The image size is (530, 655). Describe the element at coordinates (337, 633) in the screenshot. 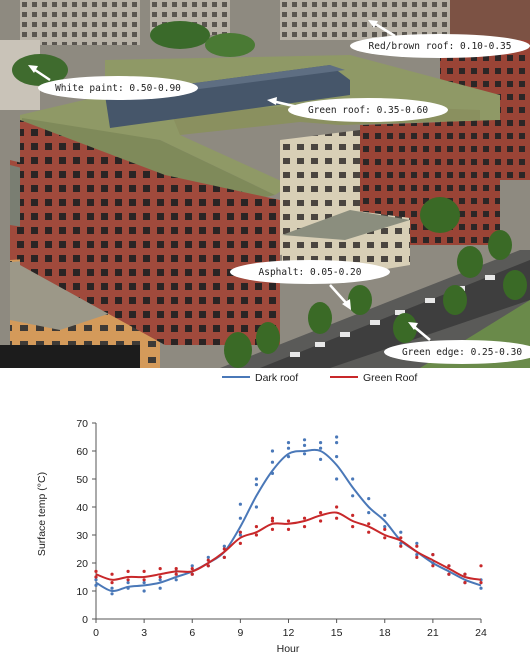

I see `x-tick-label: 15` at that location.